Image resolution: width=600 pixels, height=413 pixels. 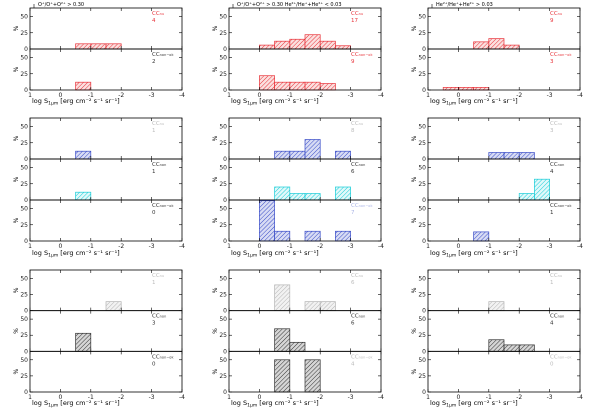 What do you see at coordinates (61, 5) in the screenshot?
I see `column-header: O⁺/O⁺+O²⁺ > 0.30` at bounding box center [61, 5].